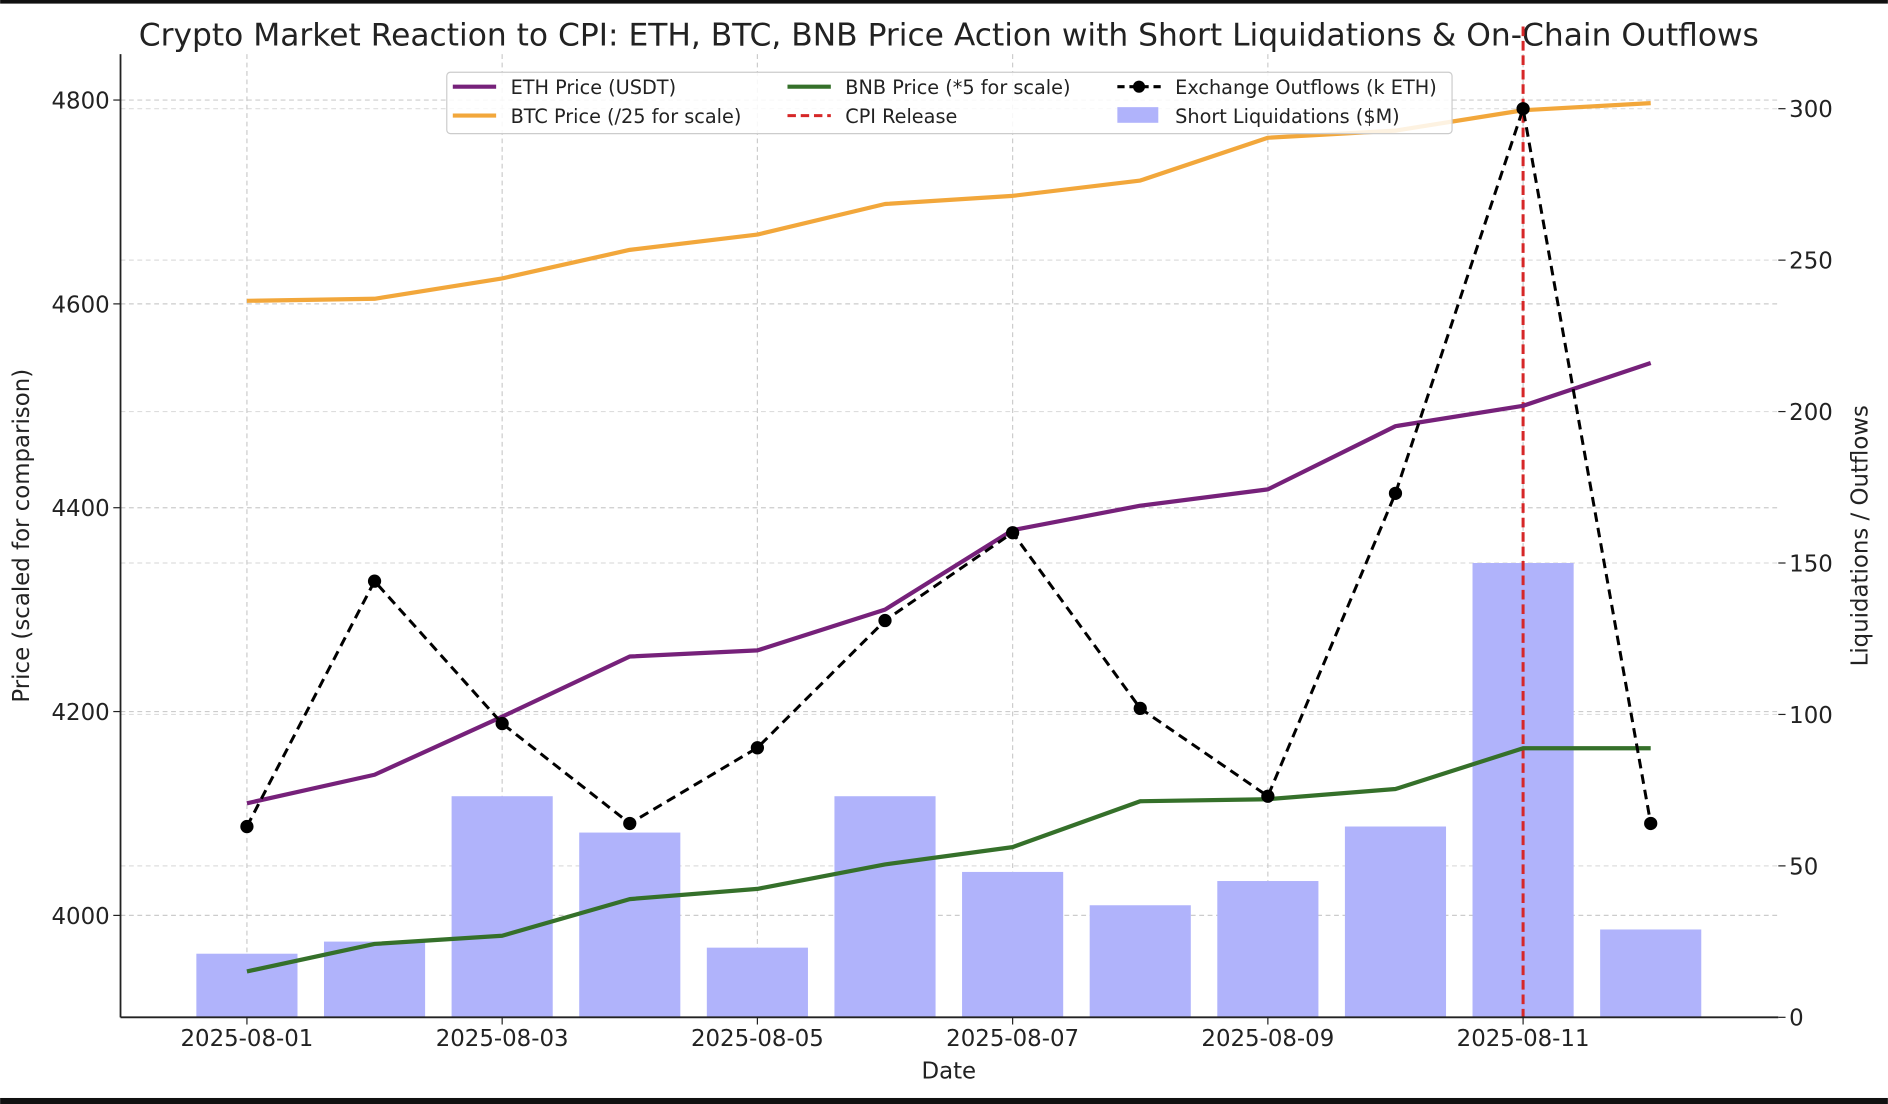 Image resolution: width=1888 pixels, height=1104 pixels. I want to click on legend-label: BTC Price (/25 for scale), so click(626, 116).